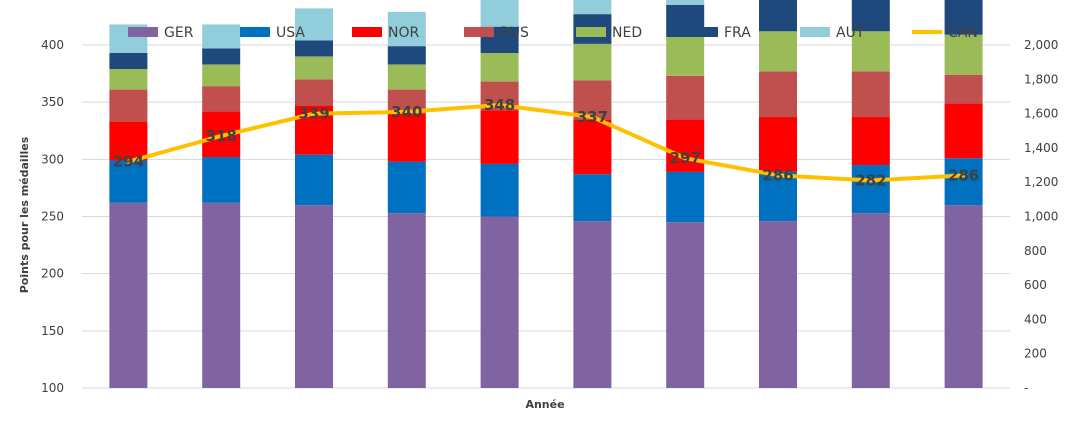 This screenshot has width=1076, height=422. What do you see at coordinates (553, 33) in the screenshot?
I see `legend: GER USA NOR RUS NED FRA AUT CAN` at bounding box center [553, 33].